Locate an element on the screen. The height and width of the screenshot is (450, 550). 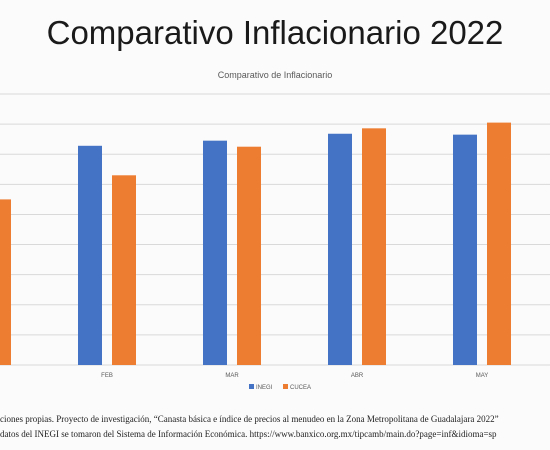
x-axis-labels: FEB MAR ABR MAY is located at coordinates (294, 376).